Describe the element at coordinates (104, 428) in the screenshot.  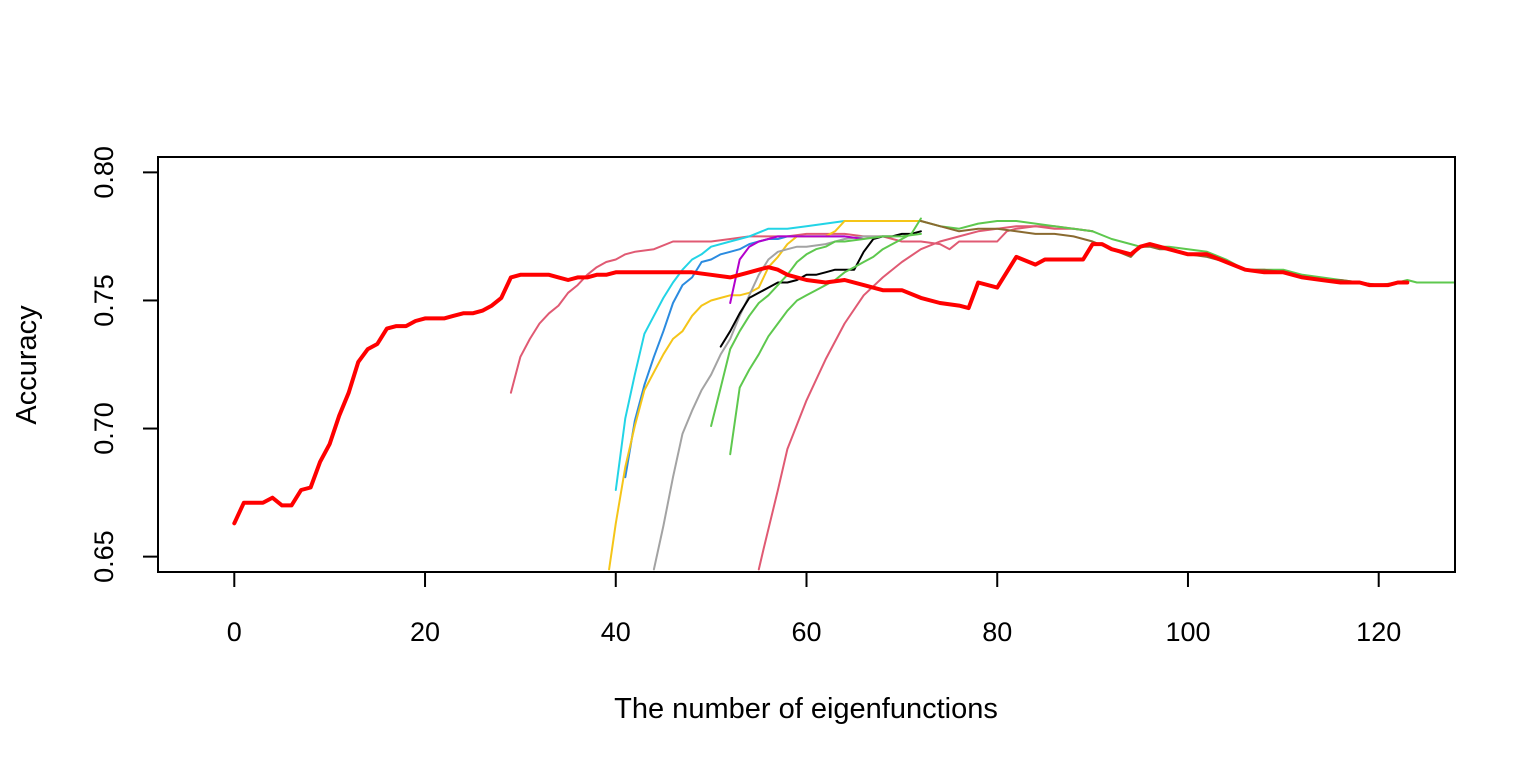
I see `y-tick-label: 0.70` at that location.